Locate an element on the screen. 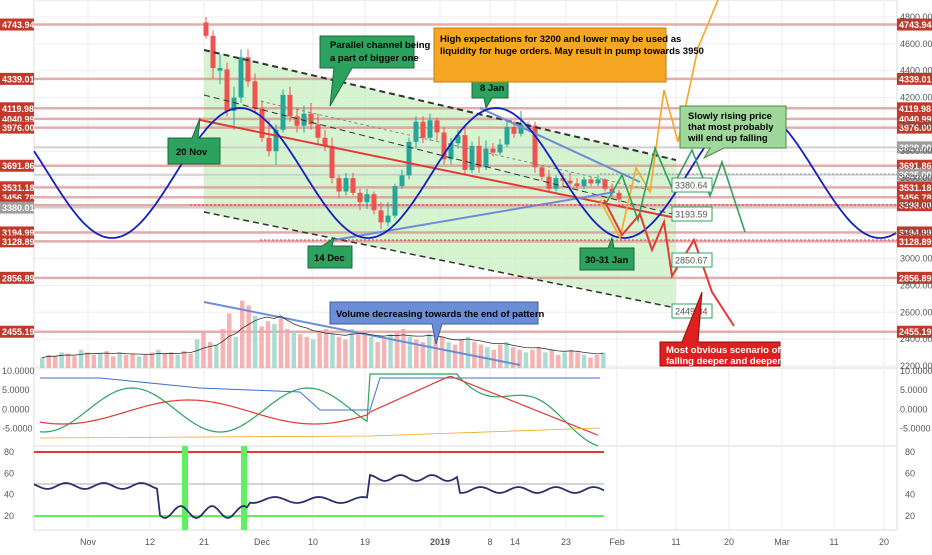 This screenshot has width=932, height=555. price-tick-label: 3000.00 is located at coordinates (916, 259).